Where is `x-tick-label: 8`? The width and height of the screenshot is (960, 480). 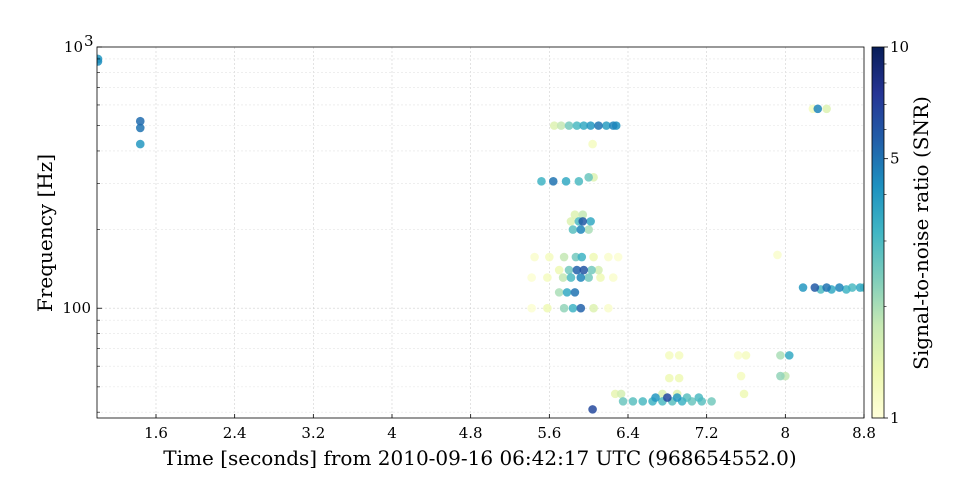 x-tick-label: 8 is located at coordinates (786, 433).